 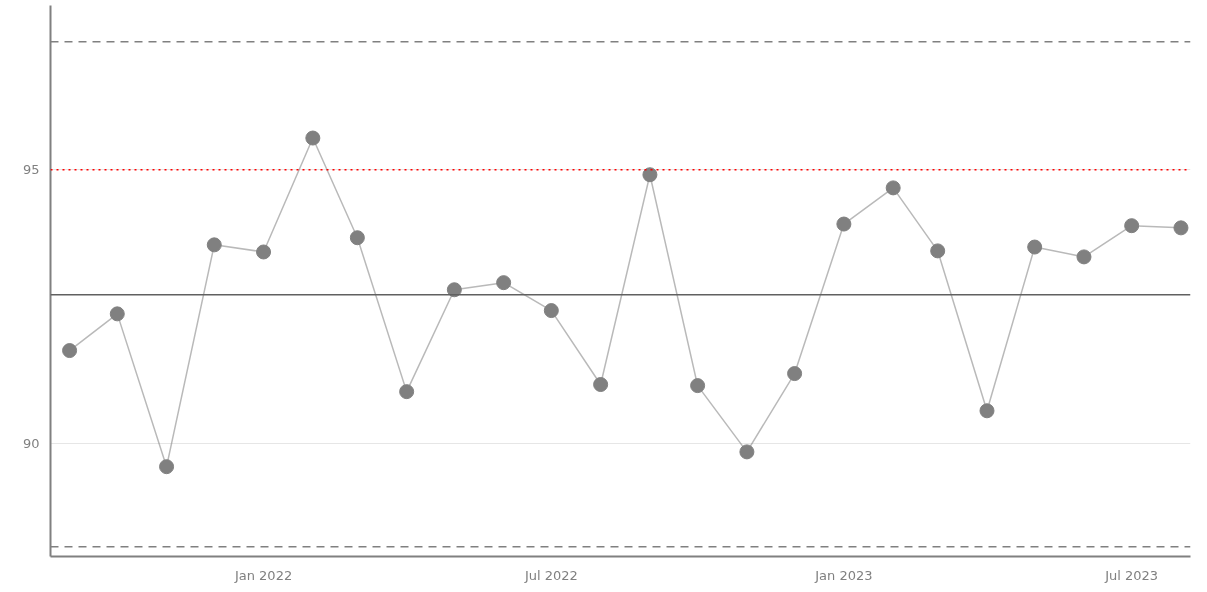 I want to click on y-tick-label: 95, so click(x=31, y=170).